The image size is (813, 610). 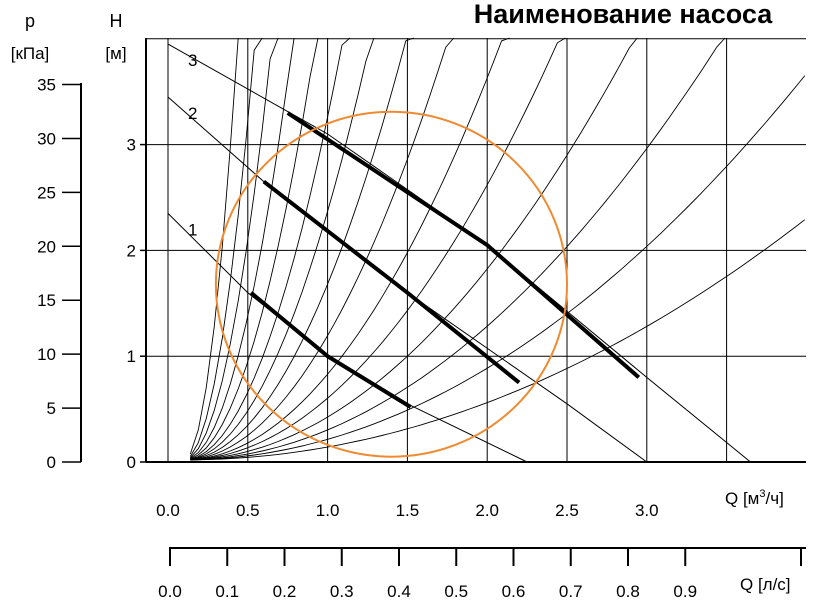 I want to click on pressure-tick-label: 35, so click(x=46, y=85).